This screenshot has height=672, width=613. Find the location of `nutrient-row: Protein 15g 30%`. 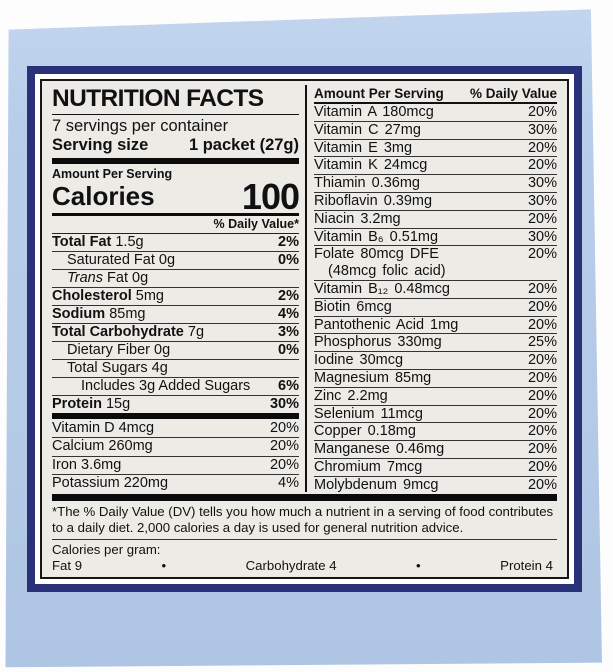

nutrient-row: Protein 15g 30% is located at coordinates (175, 404).